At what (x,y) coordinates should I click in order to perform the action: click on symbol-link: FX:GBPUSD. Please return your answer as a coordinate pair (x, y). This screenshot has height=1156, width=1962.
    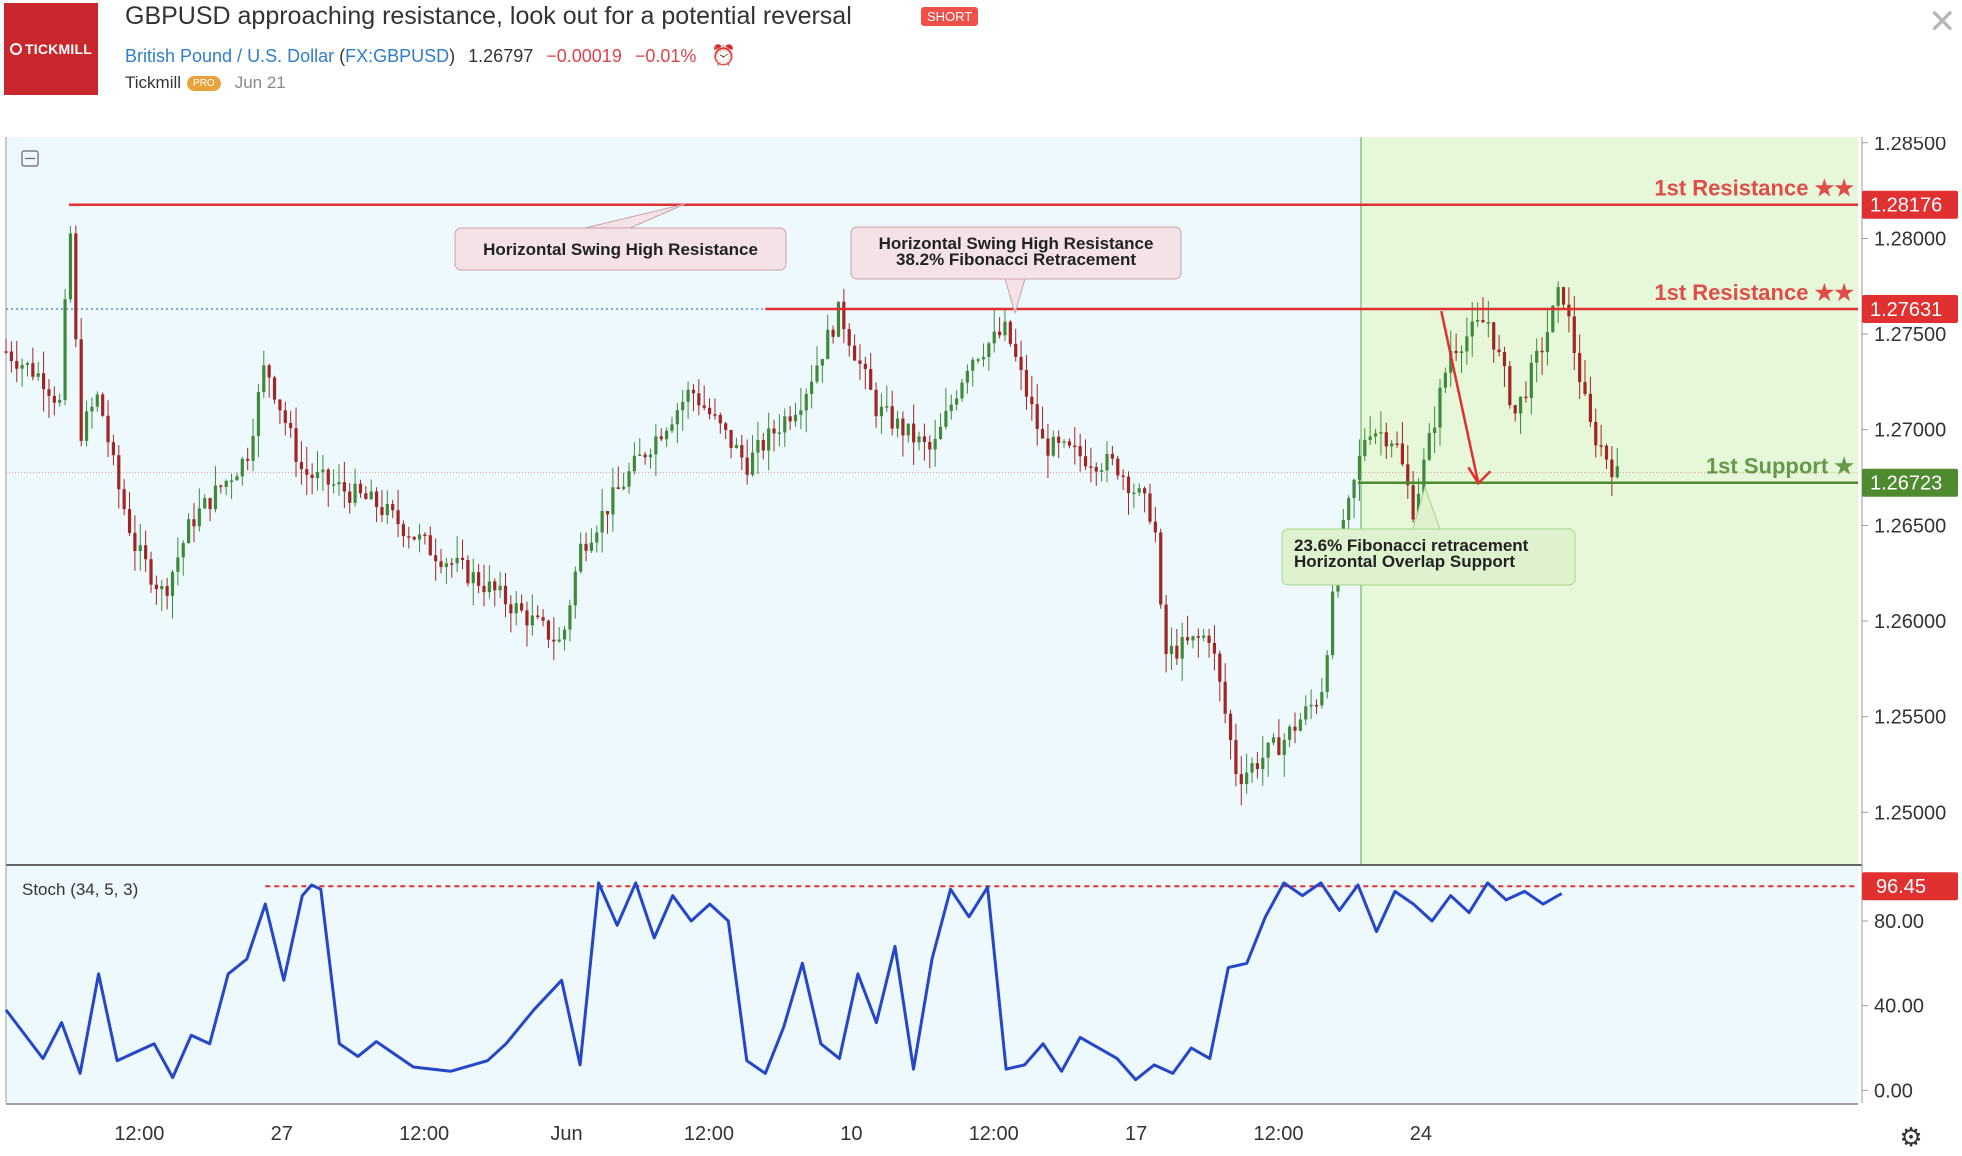
    Looking at the image, I should click on (397, 56).